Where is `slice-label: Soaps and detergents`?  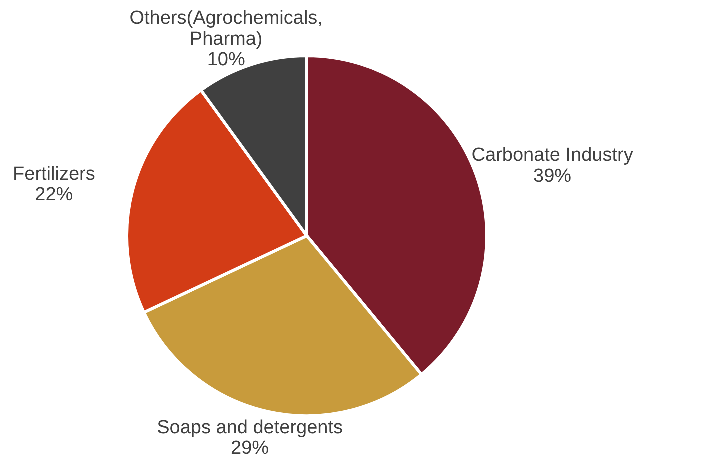 slice-label: Soaps and detergents is located at coordinates (250, 427).